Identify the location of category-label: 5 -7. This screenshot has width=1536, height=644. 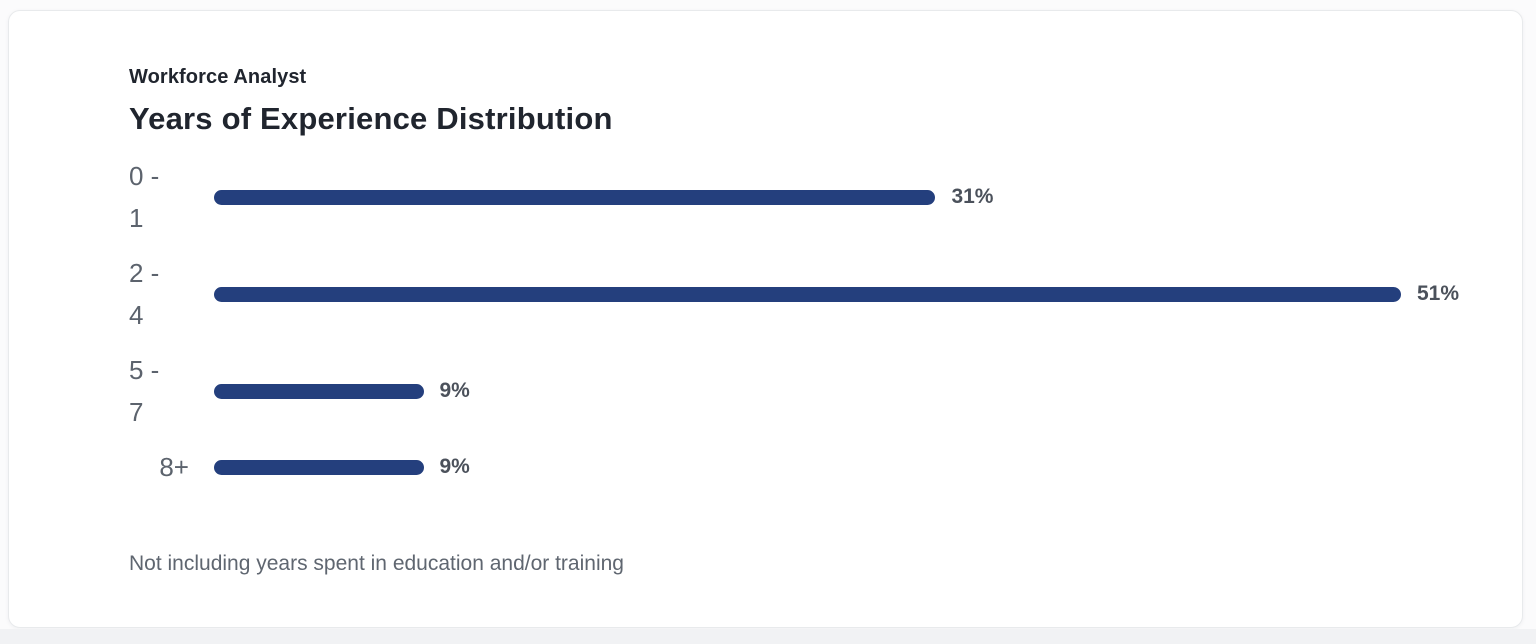
(144, 391).